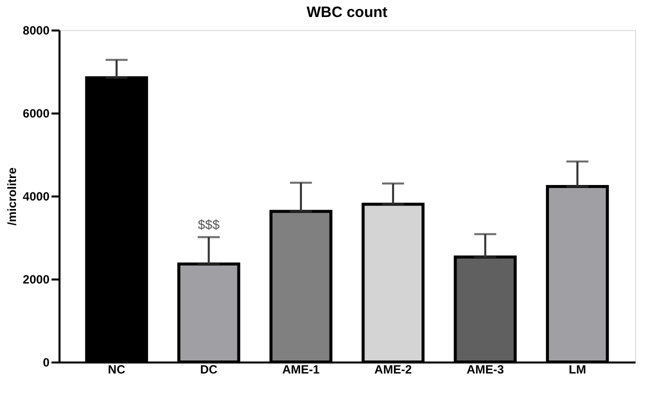  What do you see at coordinates (485, 369) in the screenshot?
I see `x-tick-label: AME-3` at bounding box center [485, 369].